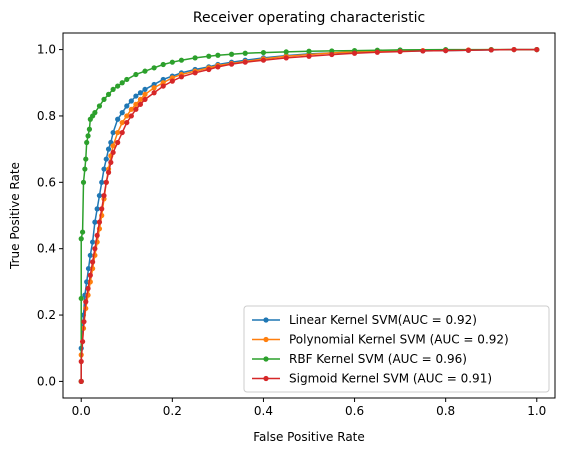  Describe the element at coordinates (309, 408) in the screenshot. I see `x-axis: 0.0 0.2 0.4 0.6 0.8 1.0` at that location.